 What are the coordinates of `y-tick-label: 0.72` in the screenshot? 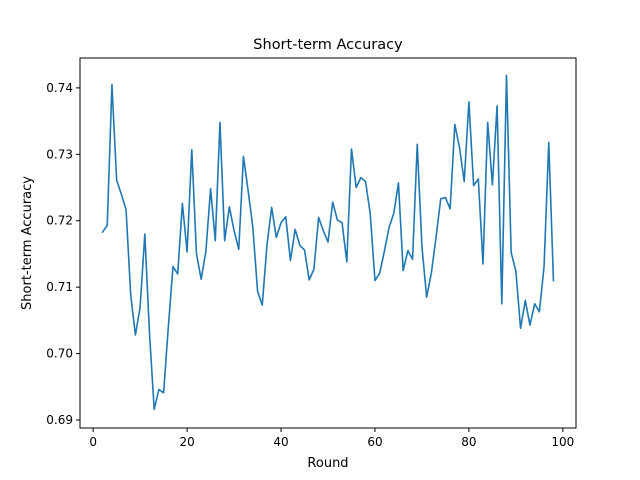 It's located at (59, 221).